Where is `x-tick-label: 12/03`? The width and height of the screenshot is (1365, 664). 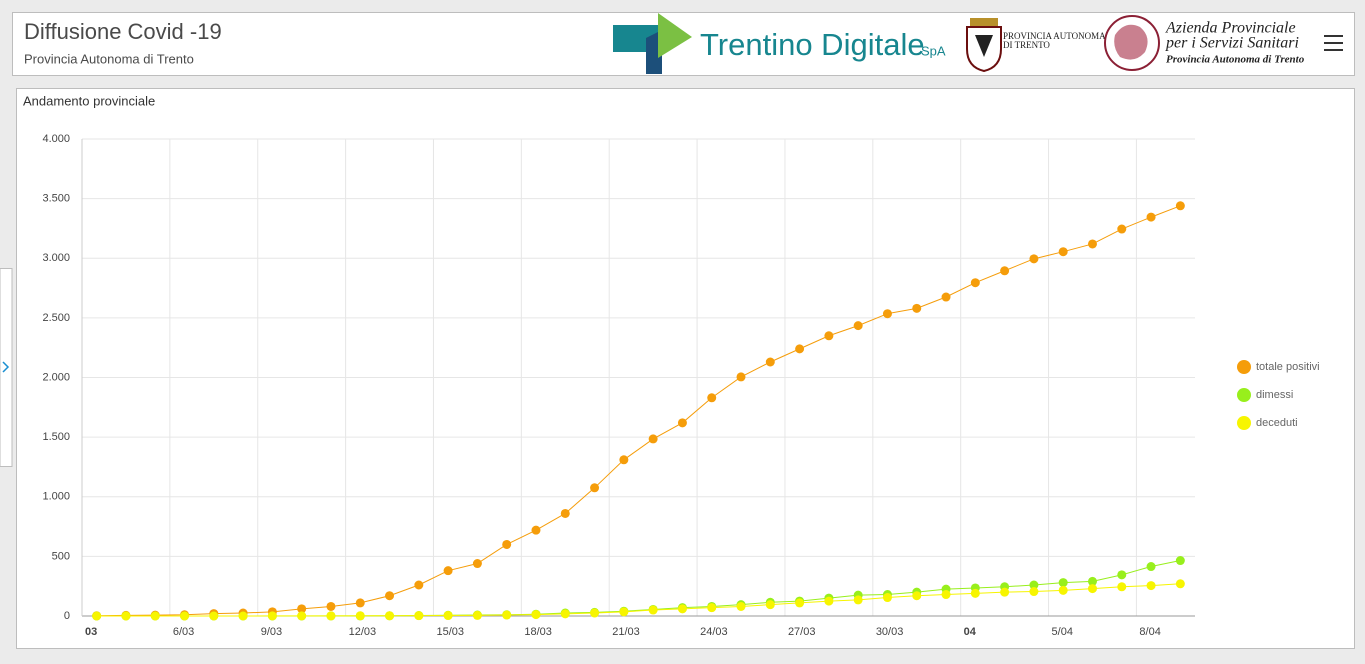 x-tick-label: 12/03 is located at coordinates (363, 632).